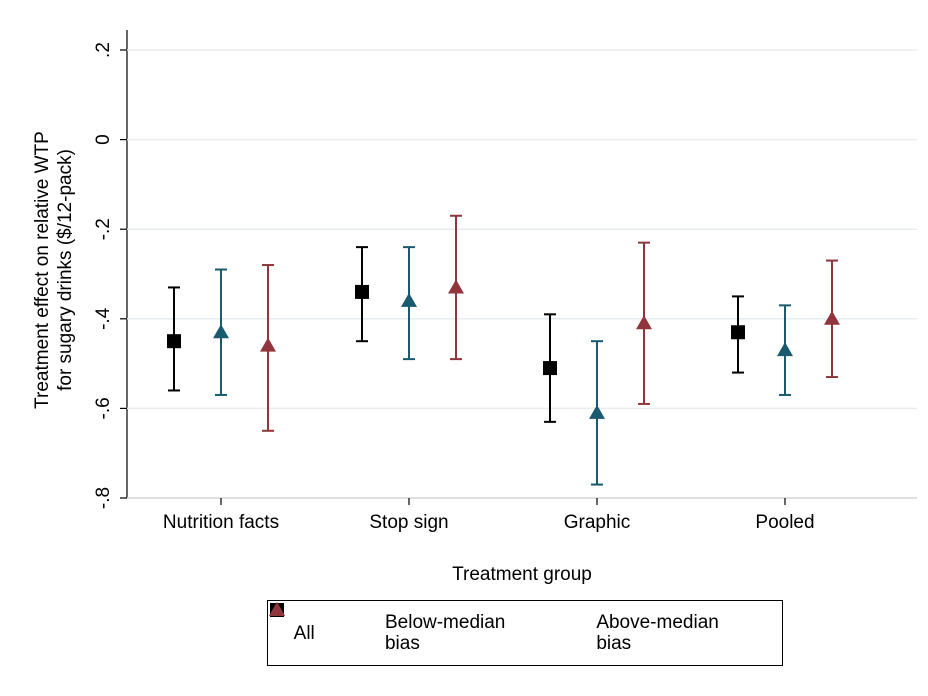  Describe the element at coordinates (445, 633) in the screenshot. I see `legend-label: Below-median bias` at that location.